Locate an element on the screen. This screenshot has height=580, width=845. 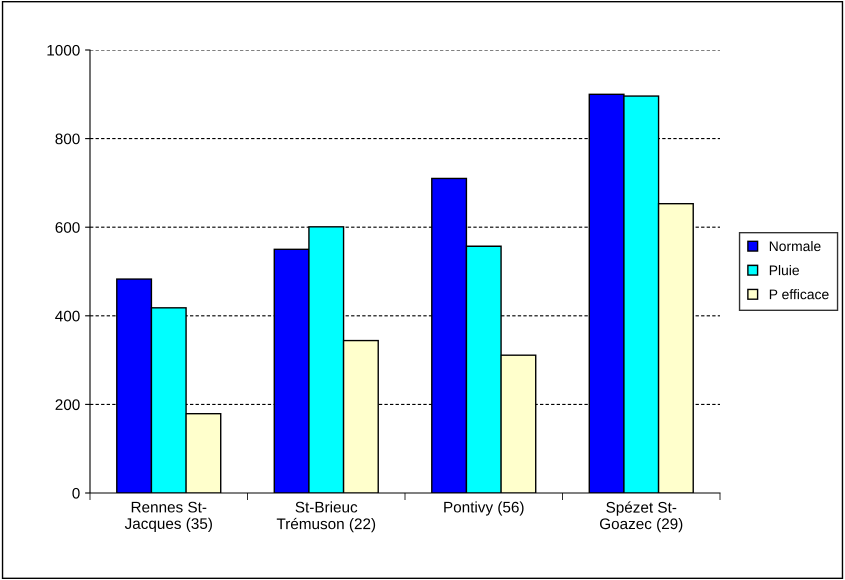
y-tick-label: 400 is located at coordinates (67, 316).